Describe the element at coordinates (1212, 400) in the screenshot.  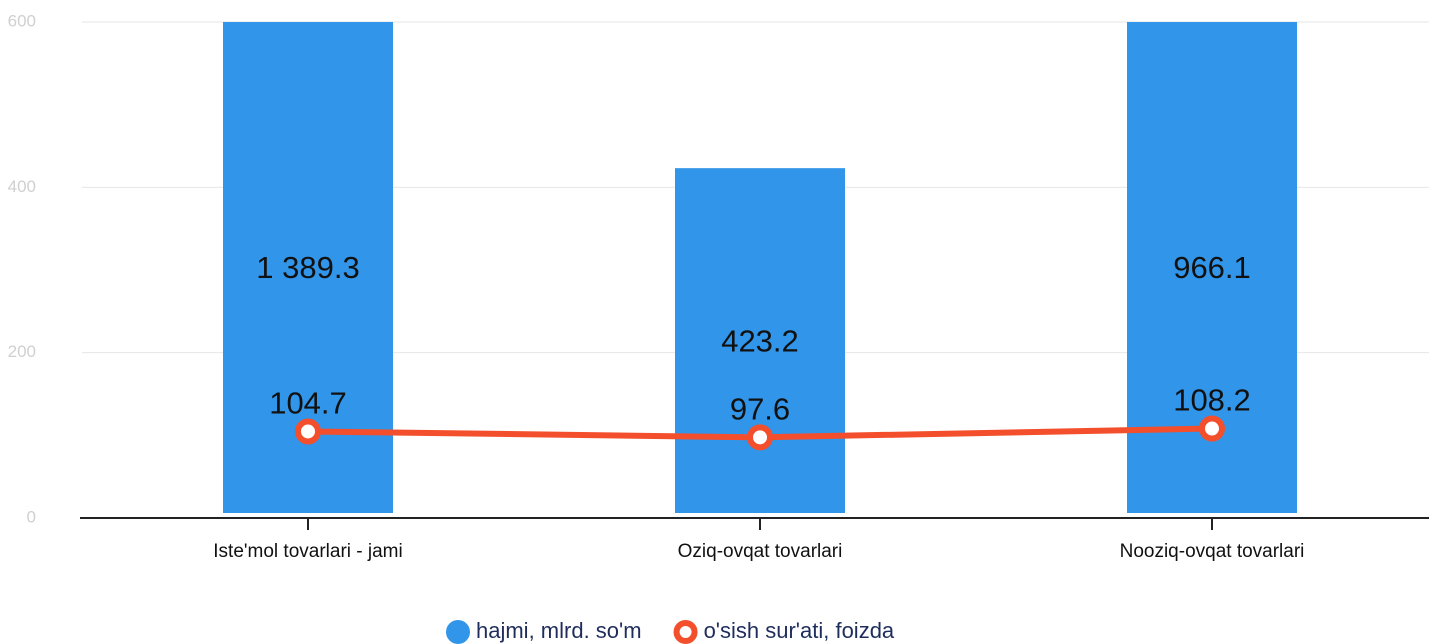
I see `line-value-label: 108.2` at that location.